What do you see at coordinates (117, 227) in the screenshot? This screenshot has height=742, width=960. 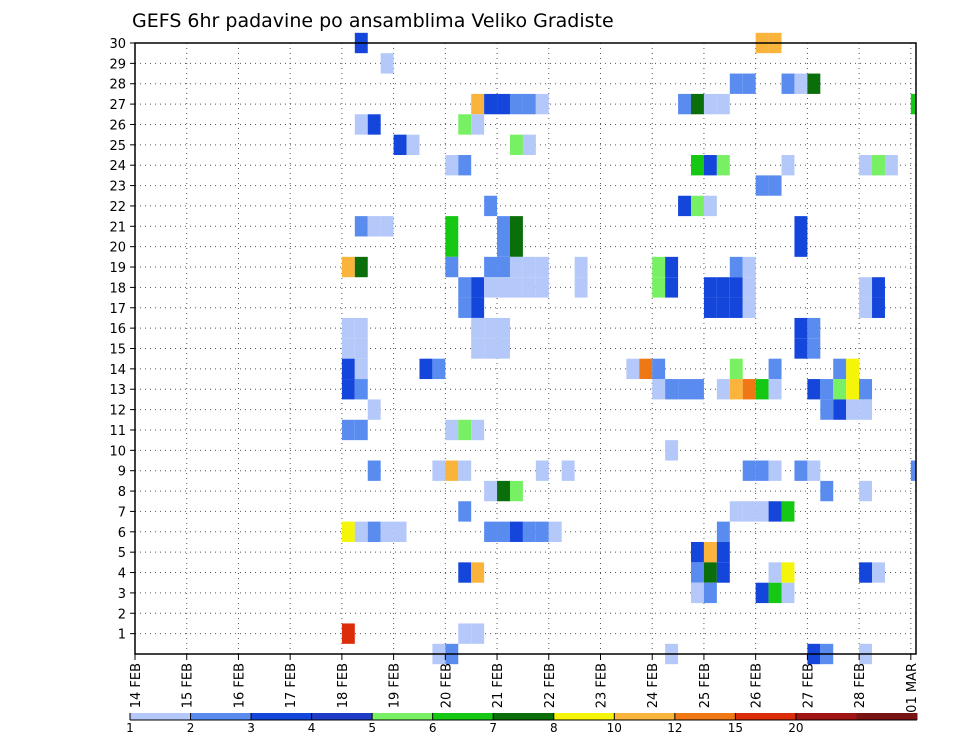 I see `y-tick-label: 21` at bounding box center [117, 227].